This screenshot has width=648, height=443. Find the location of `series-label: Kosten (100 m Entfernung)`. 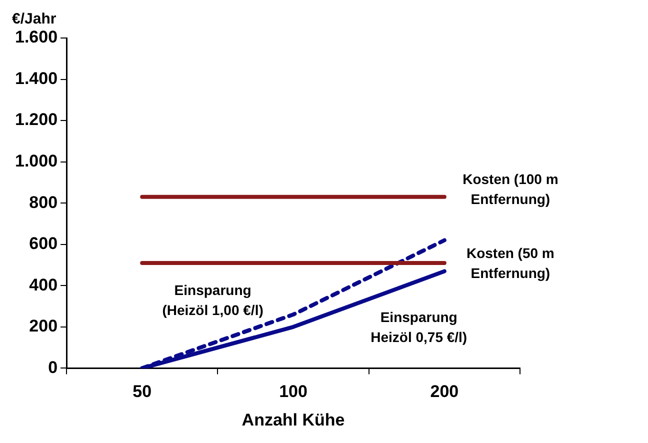

series-label: Kosten (100 m Entfernung) is located at coordinates (510, 188).